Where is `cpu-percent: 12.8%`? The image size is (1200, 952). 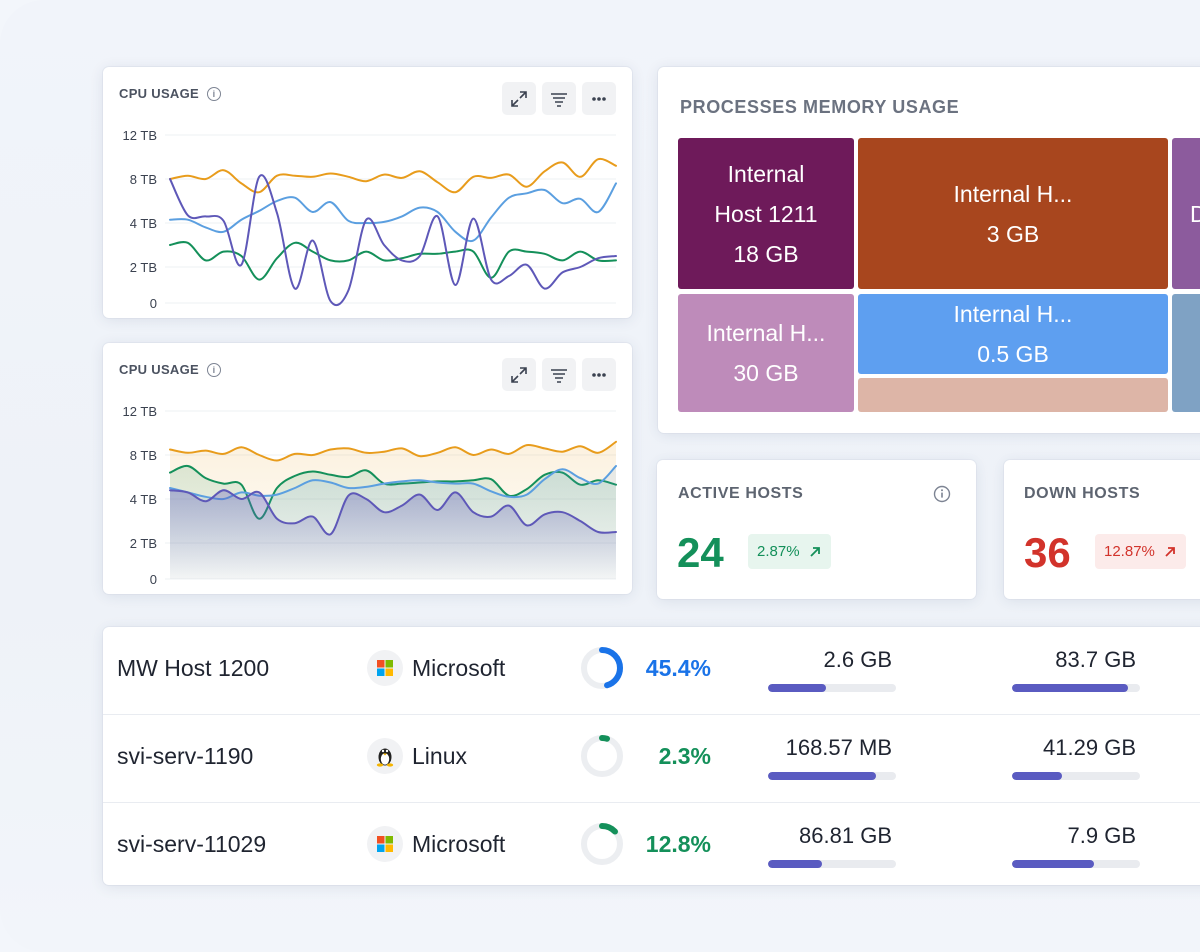
cpu-percent: 12.8% is located at coordinates (678, 844).